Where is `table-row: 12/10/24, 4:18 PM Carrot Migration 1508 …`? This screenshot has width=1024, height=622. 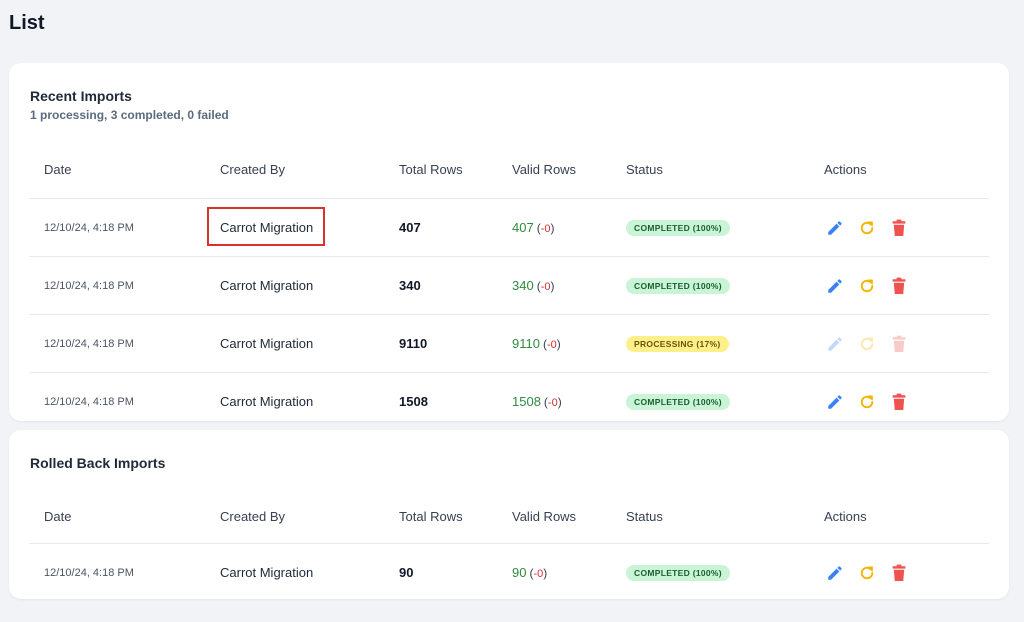 table-row: 12/10/24, 4:18 PM Carrot Migration 1508 … is located at coordinates (509, 401).